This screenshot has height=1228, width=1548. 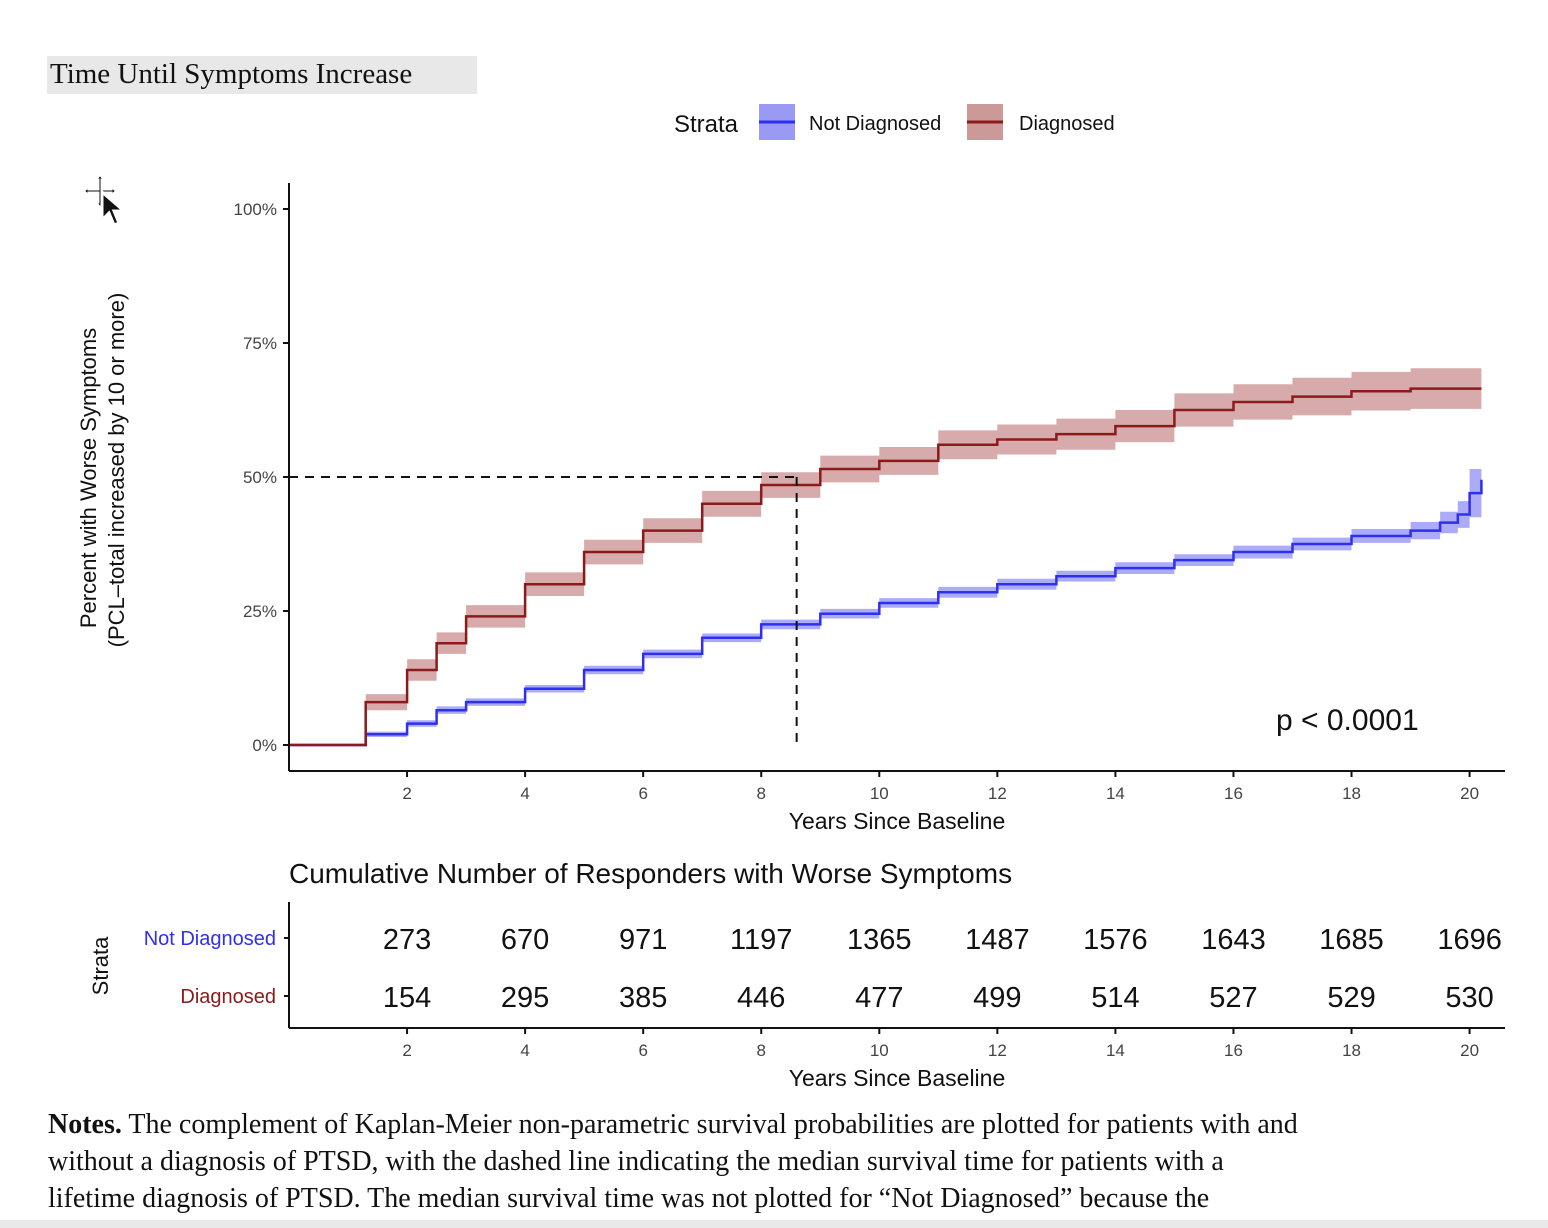 I want to click on legend: Strata Not Diagnosed Diagnosed, so click(x=894, y=122).